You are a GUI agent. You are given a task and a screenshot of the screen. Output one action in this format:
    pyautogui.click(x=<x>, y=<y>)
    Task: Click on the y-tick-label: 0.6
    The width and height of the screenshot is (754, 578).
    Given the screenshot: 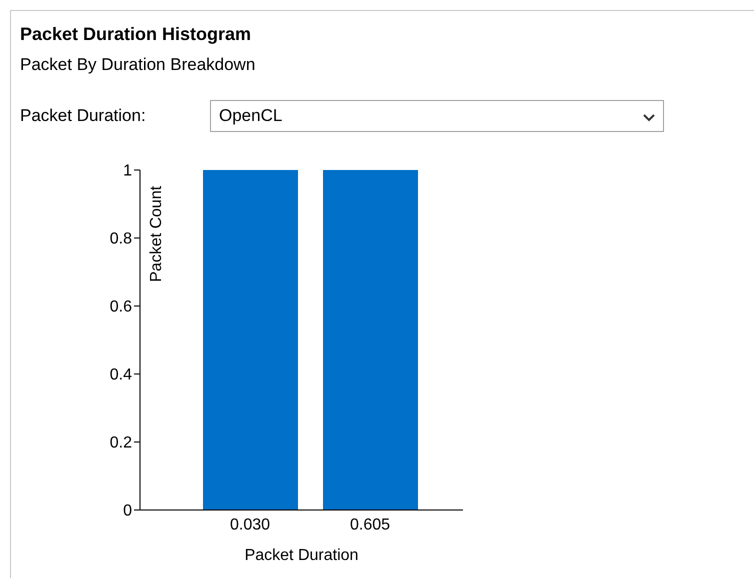 What is the action you would take?
    pyautogui.click(x=121, y=307)
    